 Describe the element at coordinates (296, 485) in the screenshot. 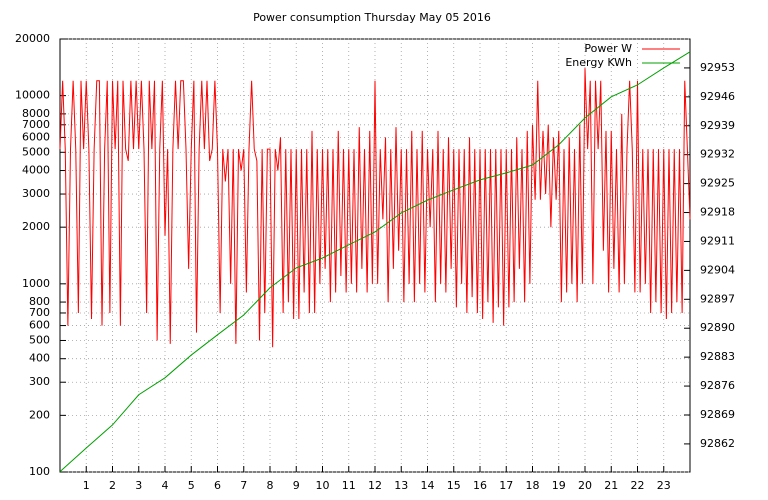

I see `x-tick-label: 9` at that location.